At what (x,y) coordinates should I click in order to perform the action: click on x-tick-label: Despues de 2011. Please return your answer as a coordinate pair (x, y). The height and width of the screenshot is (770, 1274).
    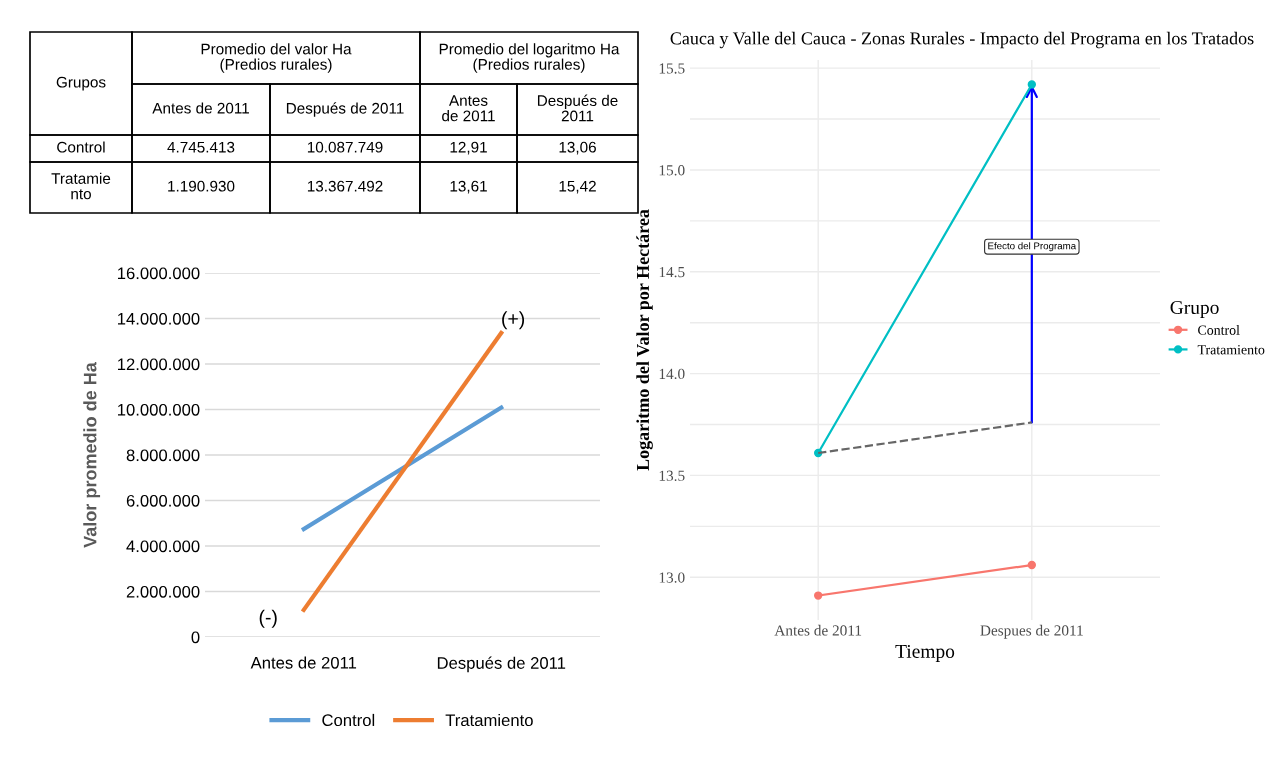
    Looking at the image, I should click on (1031, 631).